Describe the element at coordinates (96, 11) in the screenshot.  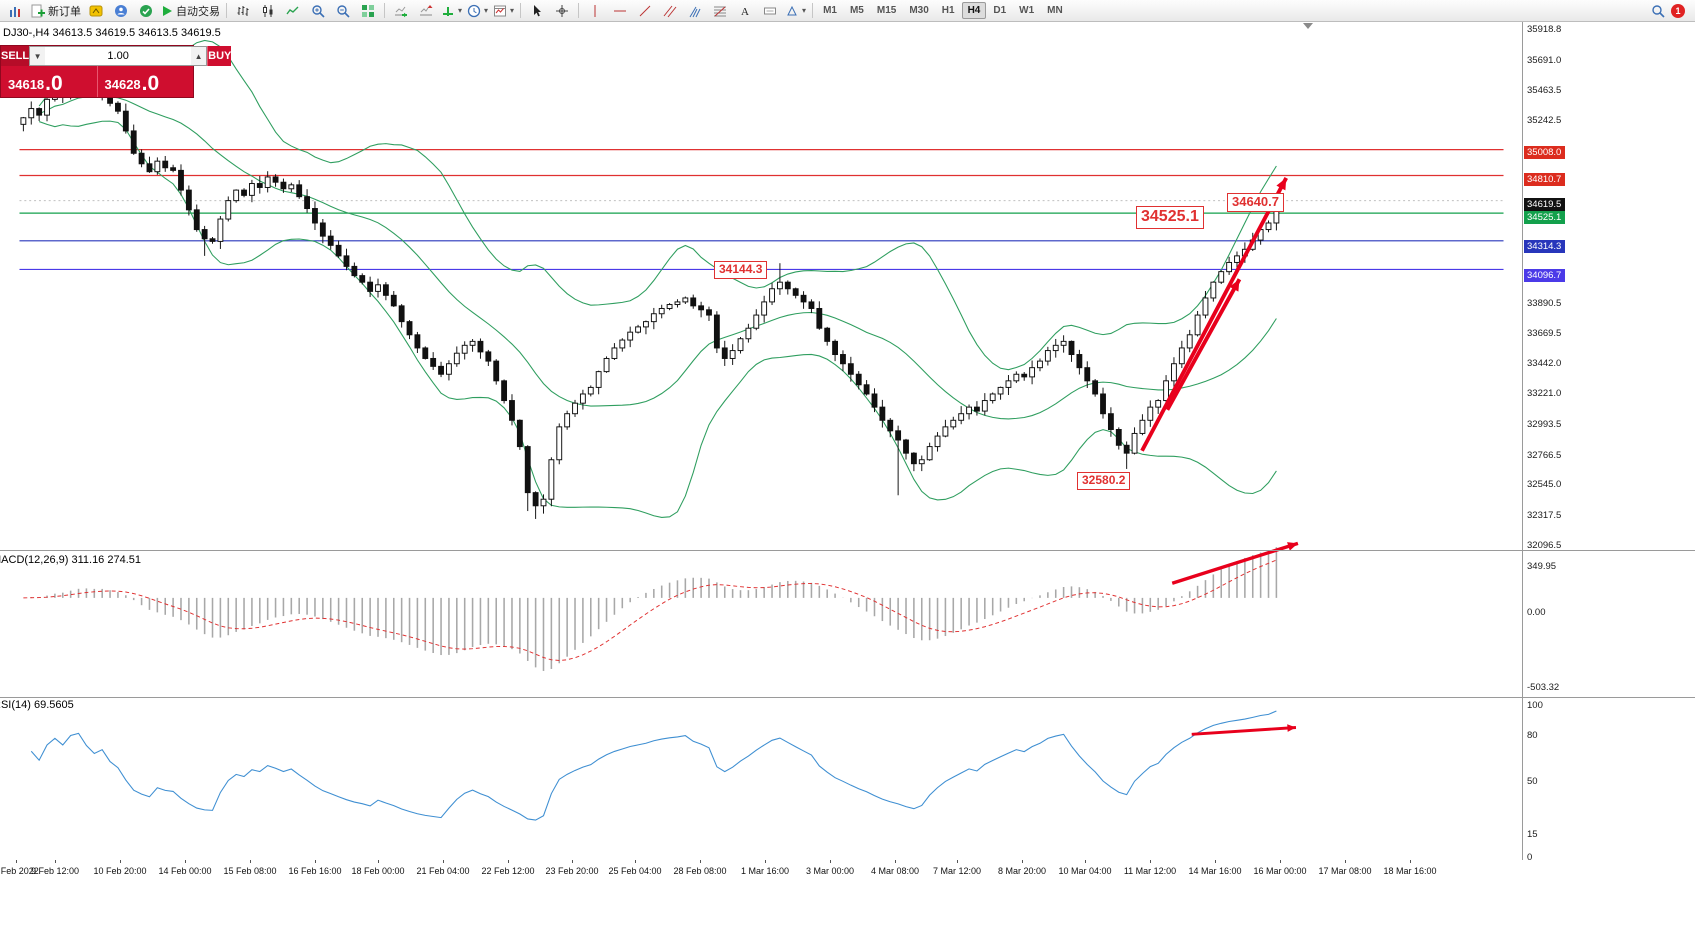
I see `editor-icon` at that location.